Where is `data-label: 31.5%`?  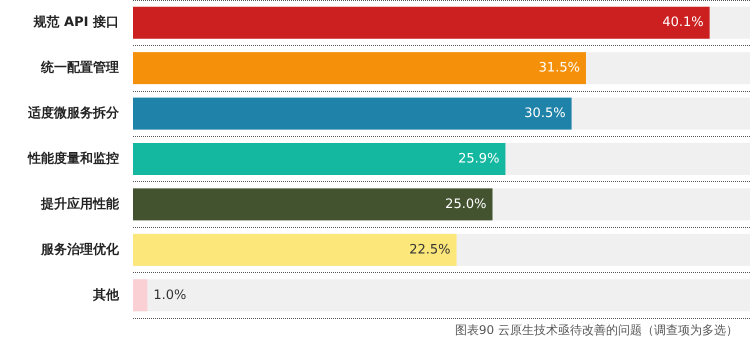
data-label: 31.5% is located at coordinates (559, 68).